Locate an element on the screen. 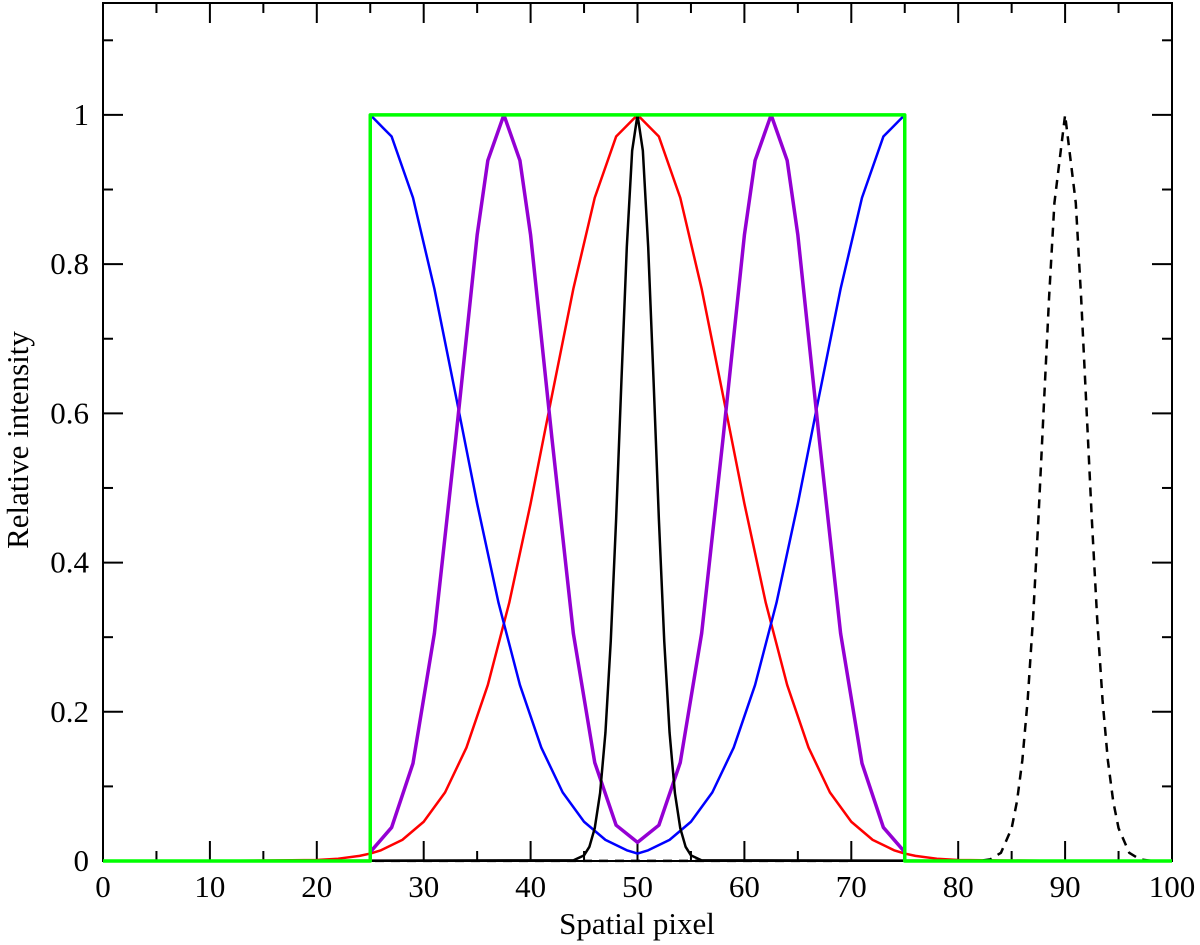 This screenshot has width=1200, height=945. y-tick-label: 0.8 is located at coordinates (69, 263).